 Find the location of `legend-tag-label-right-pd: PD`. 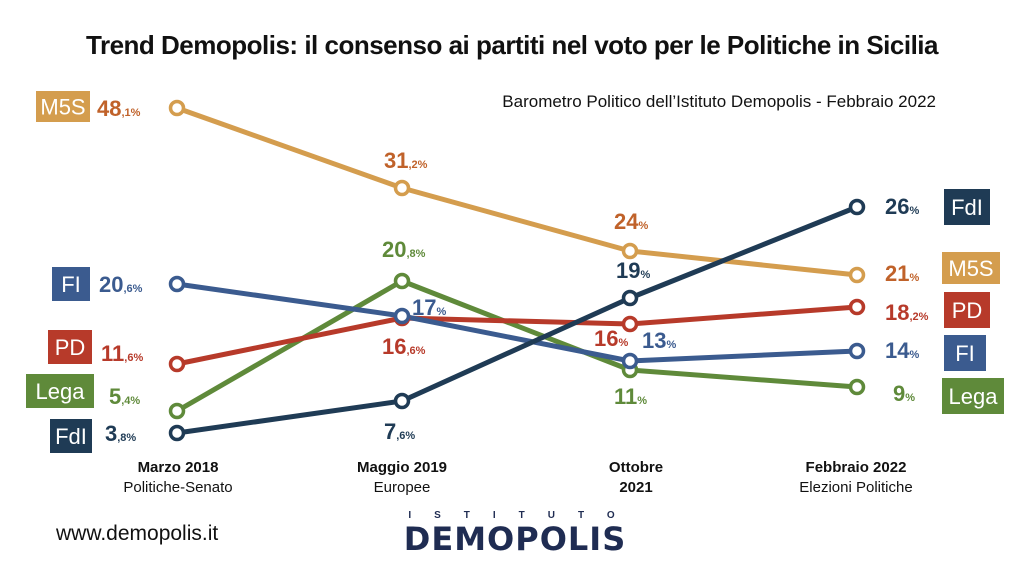

legend-tag-label-right-pd: PD is located at coordinates (967, 310).